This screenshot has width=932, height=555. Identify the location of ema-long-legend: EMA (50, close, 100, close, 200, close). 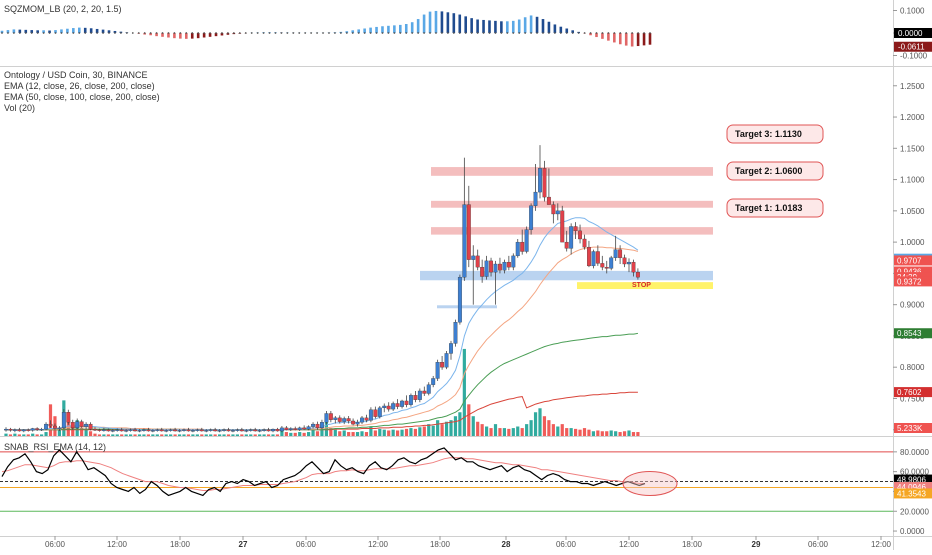
(82, 97).